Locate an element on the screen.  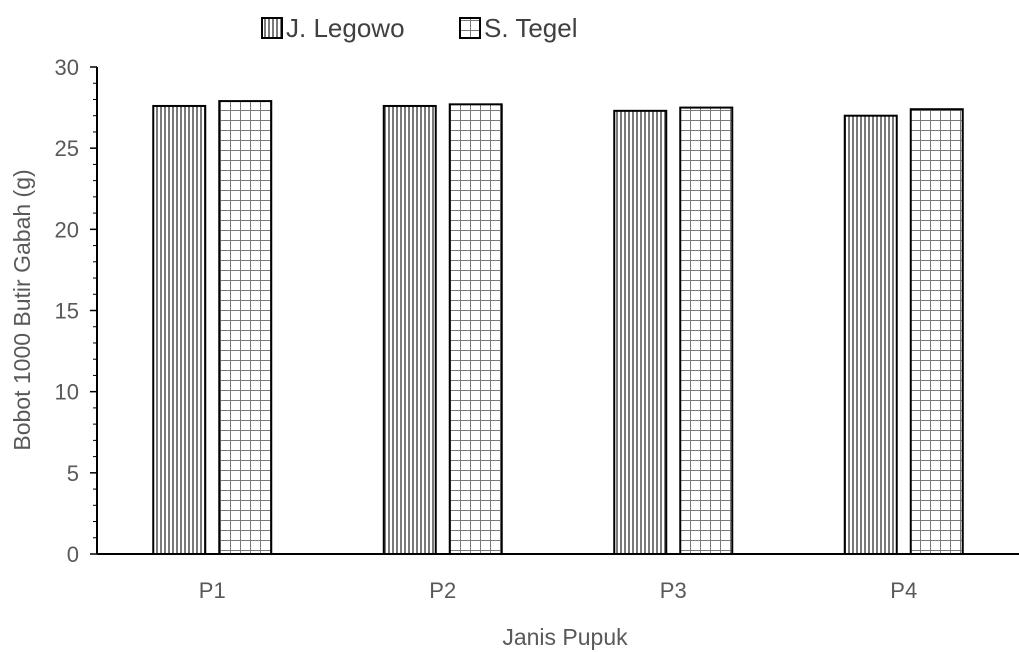
x-tick-label: P2 is located at coordinates (442, 590).